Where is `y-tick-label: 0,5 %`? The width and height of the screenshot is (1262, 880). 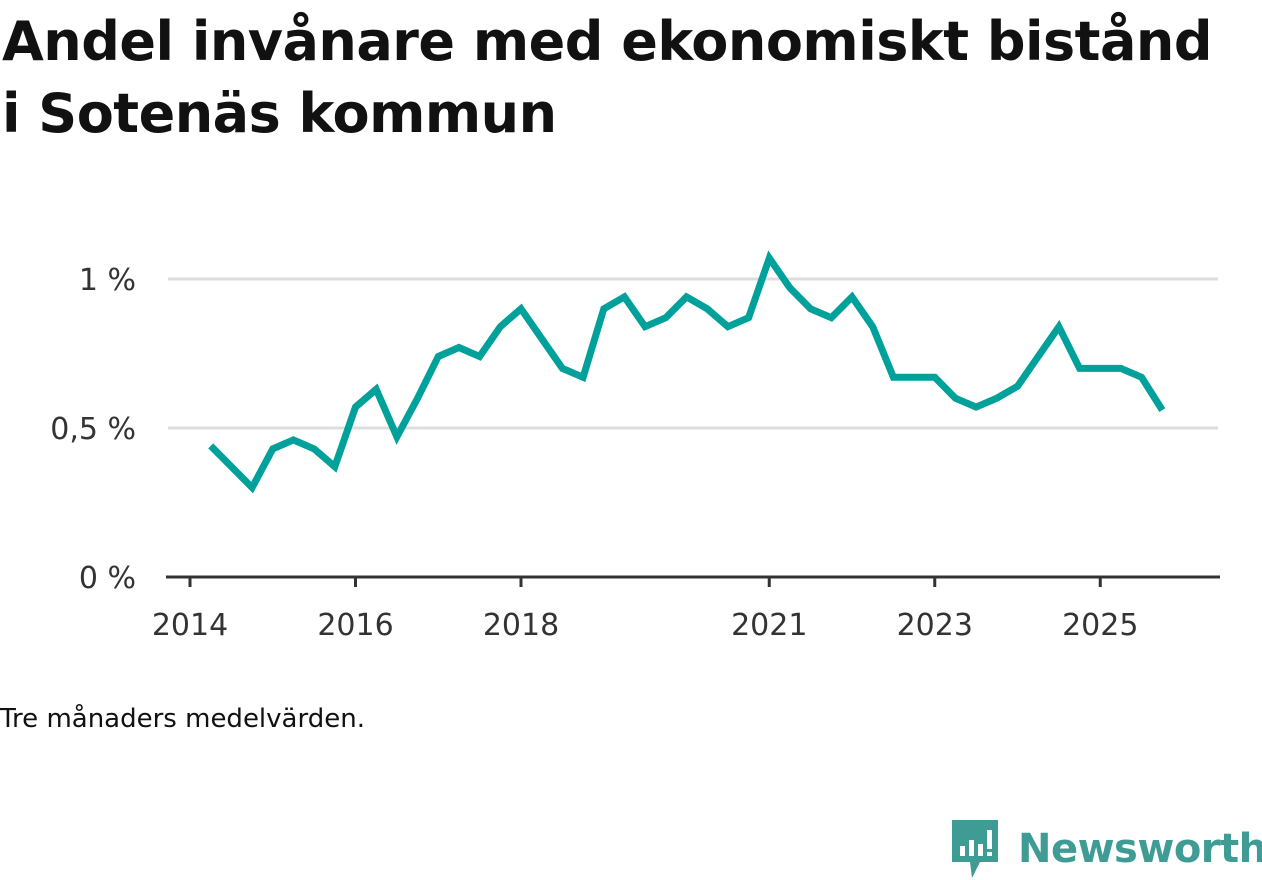
y-tick-label: 0,5 % is located at coordinates (93, 429).